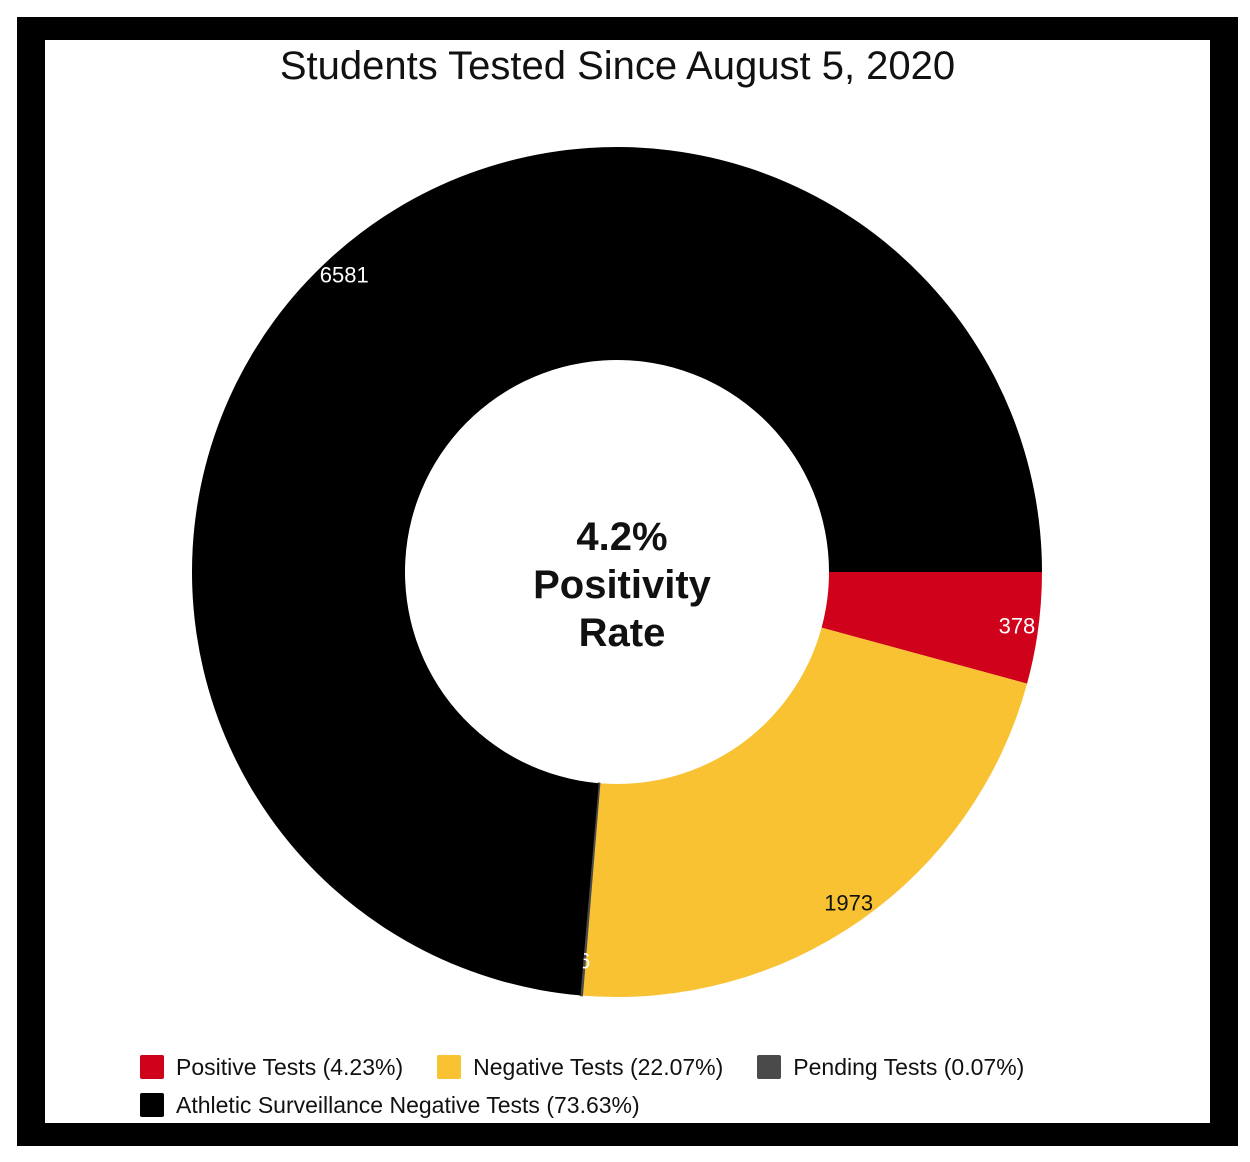 Image resolution: width=1250 pixels, height=1162 pixels. Describe the element at coordinates (676, 1066) in the screenshot. I see `legend-percent-negative: (22.07%)` at that location.